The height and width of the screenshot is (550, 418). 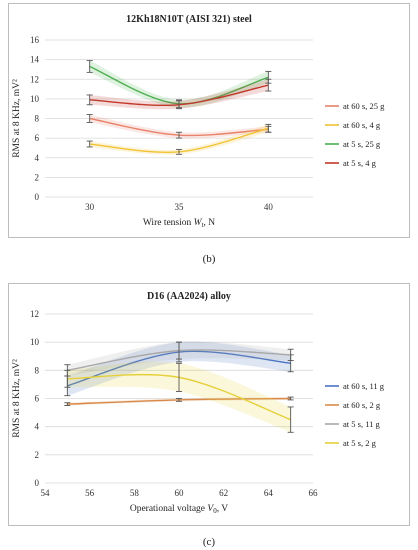 I want to click on chart-c-series-band-area, so click(x=179, y=397).